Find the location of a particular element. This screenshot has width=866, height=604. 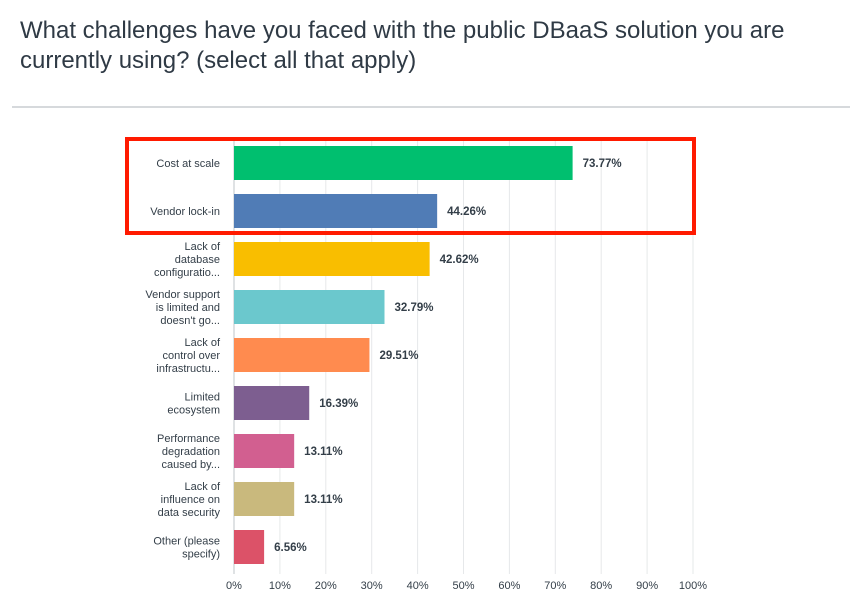

bar-value-label: 32.79% is located at coordinates (414, 308).